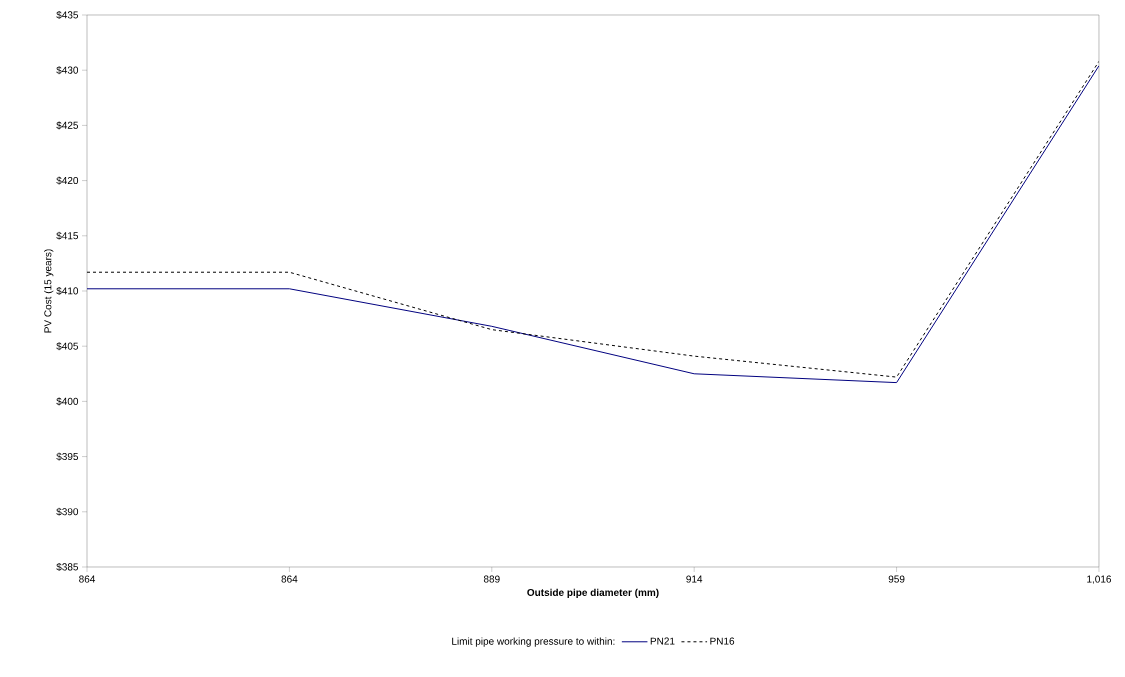 The height and width of the screenshot is (677, 1125). I want to click on y-axis-title: PV Cost (15 years), so click(49, 291).